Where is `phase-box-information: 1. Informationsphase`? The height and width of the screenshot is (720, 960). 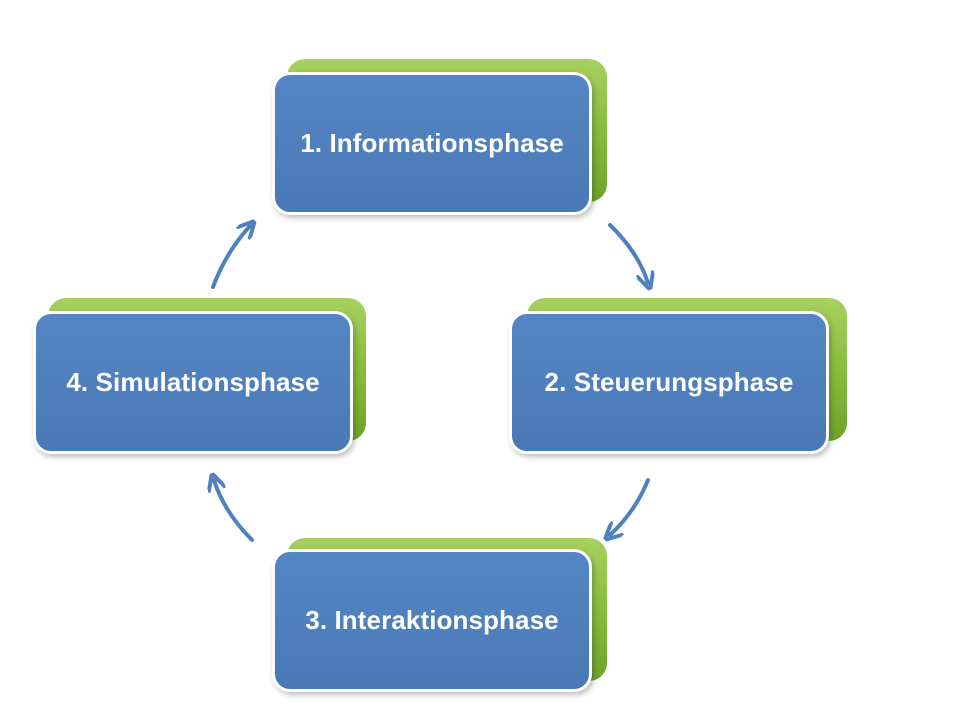
phase-box-information: 1. Informationsphase is located at coordinates (432, 143).